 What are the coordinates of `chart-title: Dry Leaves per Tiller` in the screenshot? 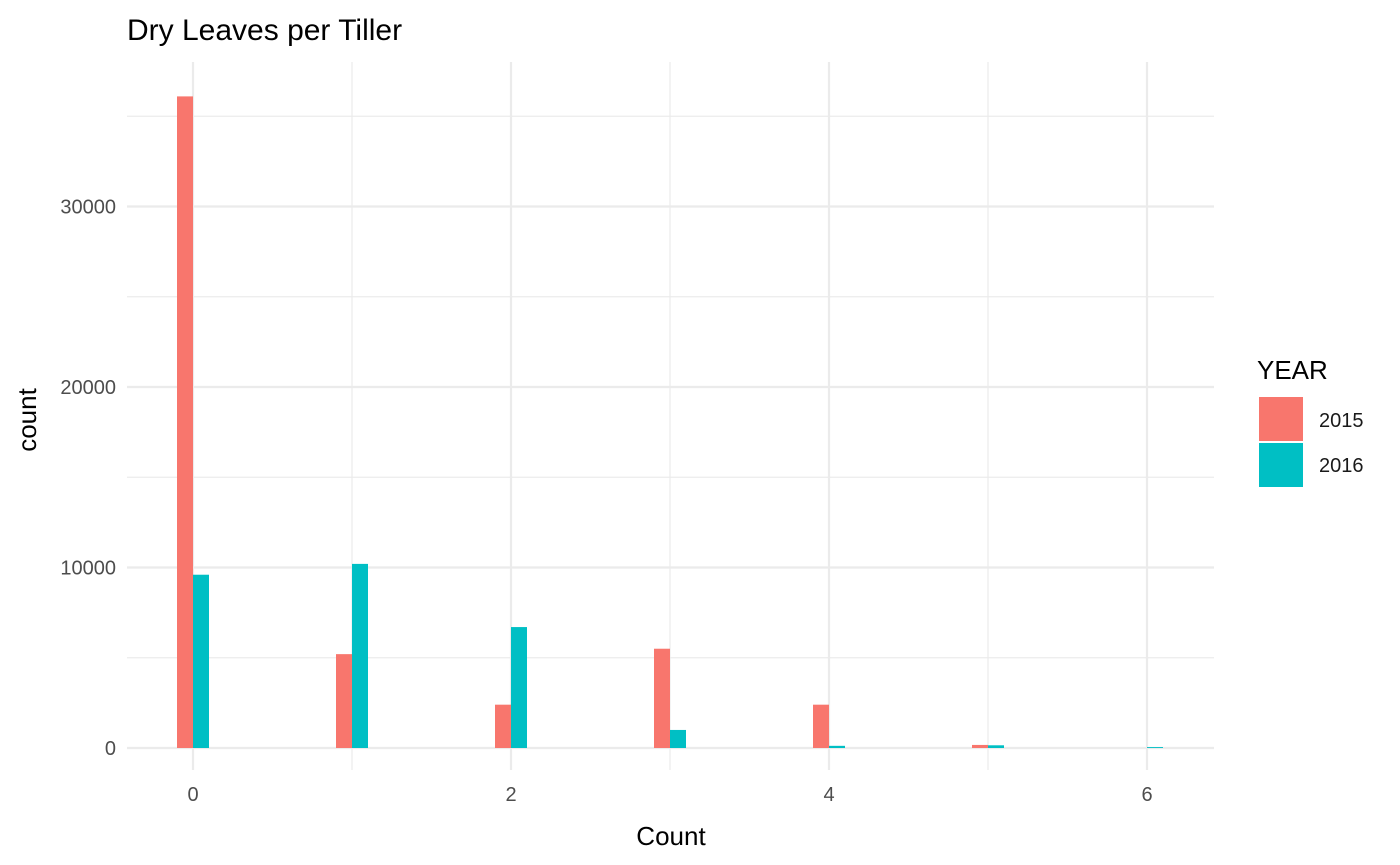 It's located at (264, 30).